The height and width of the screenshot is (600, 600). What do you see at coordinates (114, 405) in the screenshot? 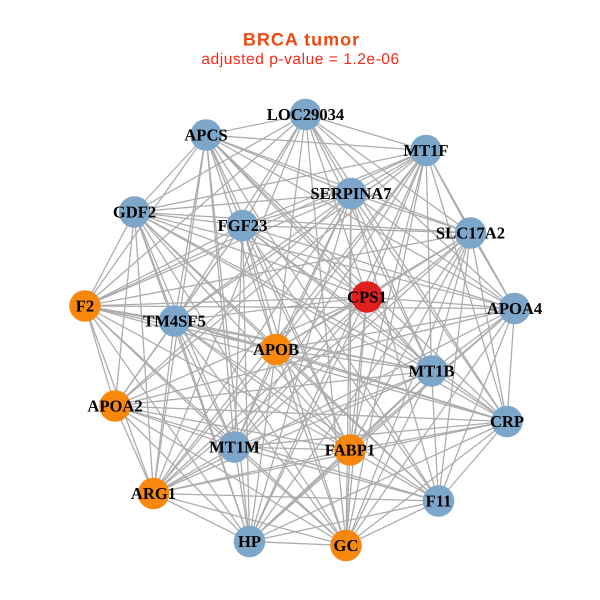
I see `svg-text: APOA2` at bounding box center [114, 405].